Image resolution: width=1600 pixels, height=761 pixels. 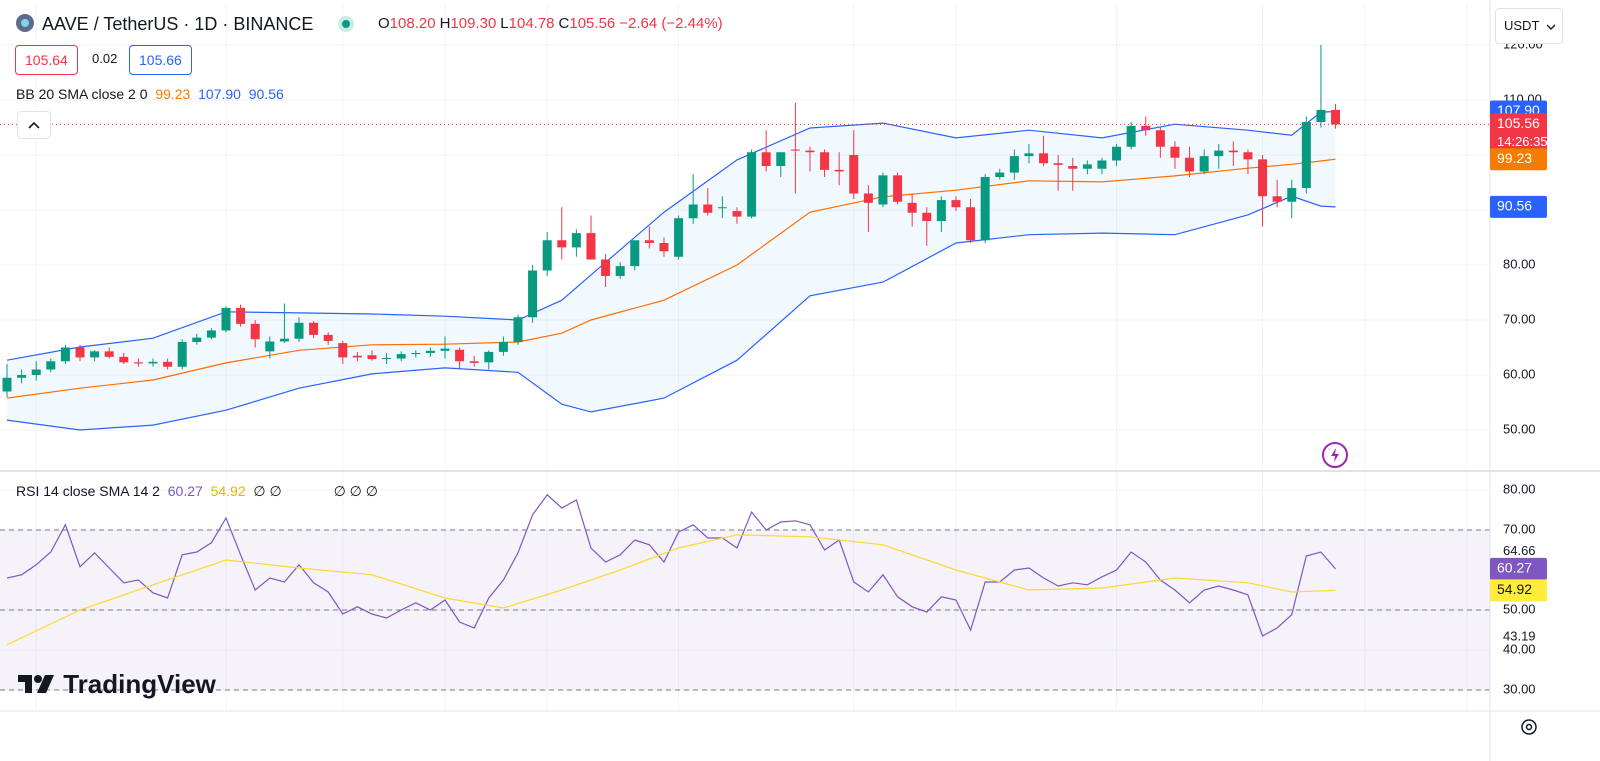 I want to click on y-tick-label: 60.00, so click(x=1519, y=373).